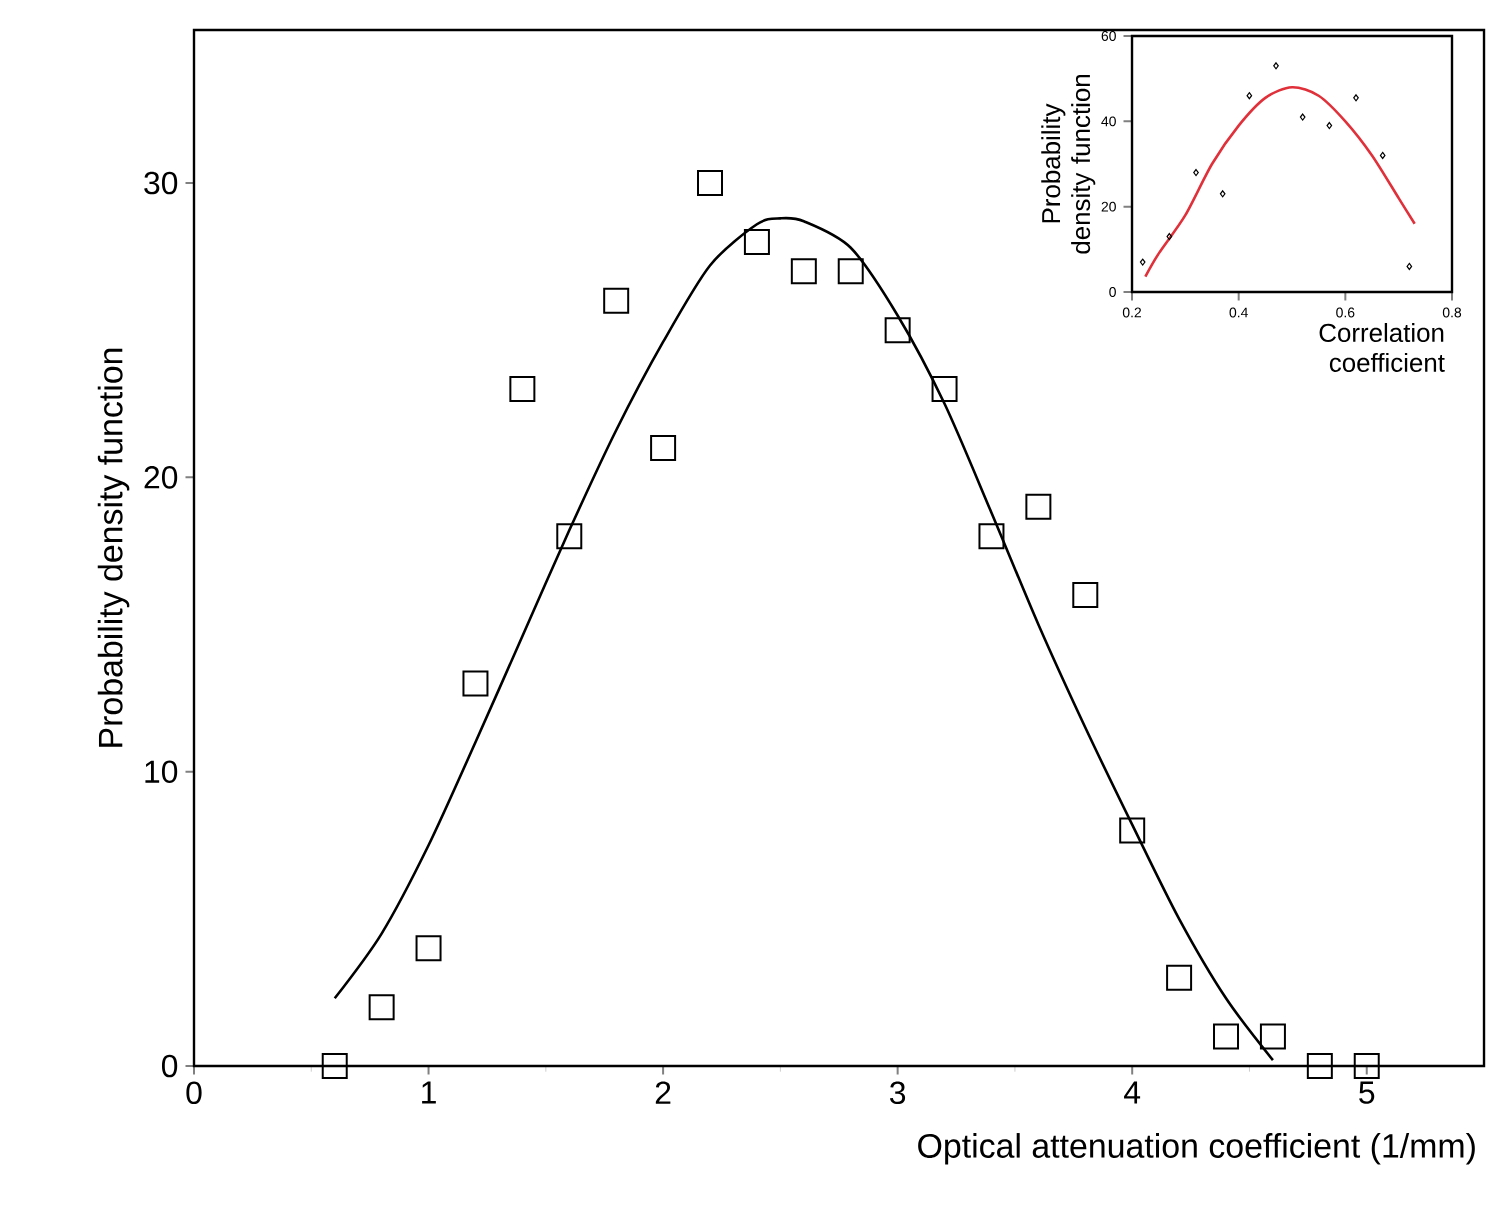  What do you see at coordinates (161, 183) in the screenshot?
I see `y-tick-label: 30` at bounding box center [161, 183].